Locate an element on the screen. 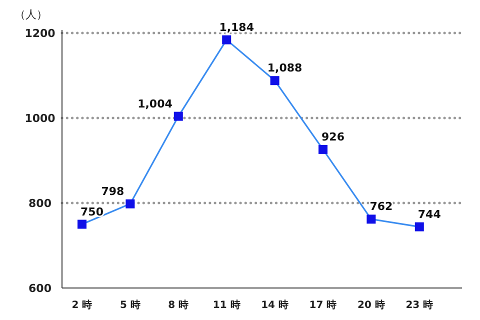 Image resolution: width=480 pixels, height=320 pixels. y-tick-label: 1200 is located at coordinates (40, 33).